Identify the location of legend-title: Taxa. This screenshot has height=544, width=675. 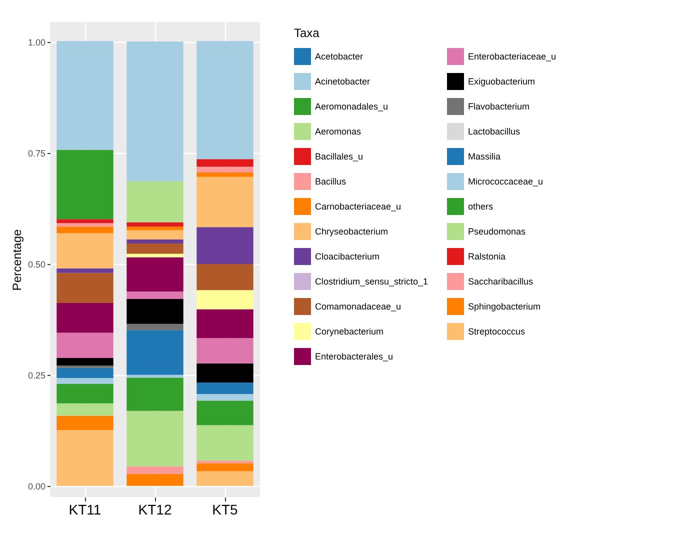
(307, 33).